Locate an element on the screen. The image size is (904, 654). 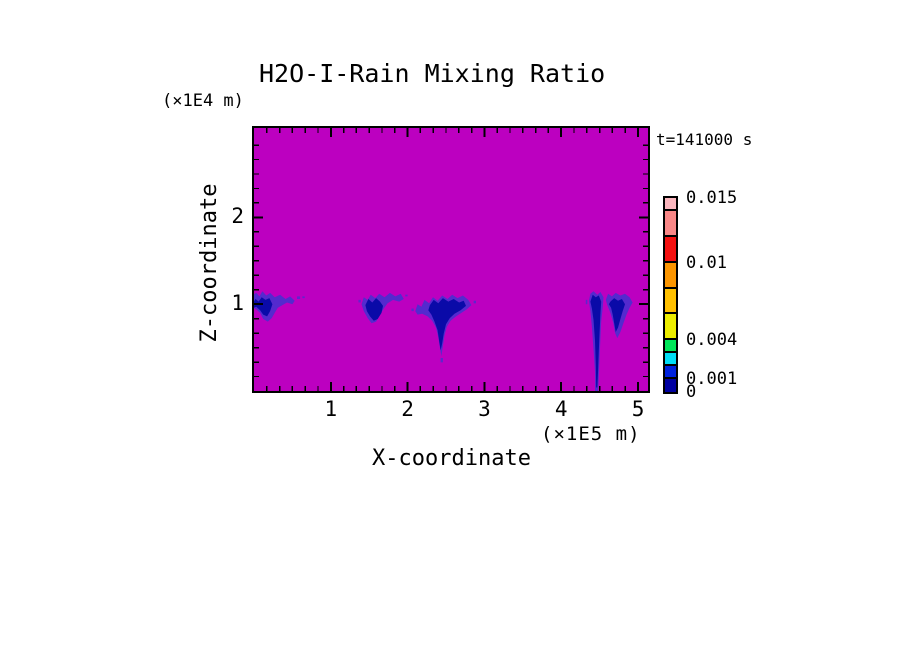
colorbar-label: 0.015 is located at coordinates (712, 198).